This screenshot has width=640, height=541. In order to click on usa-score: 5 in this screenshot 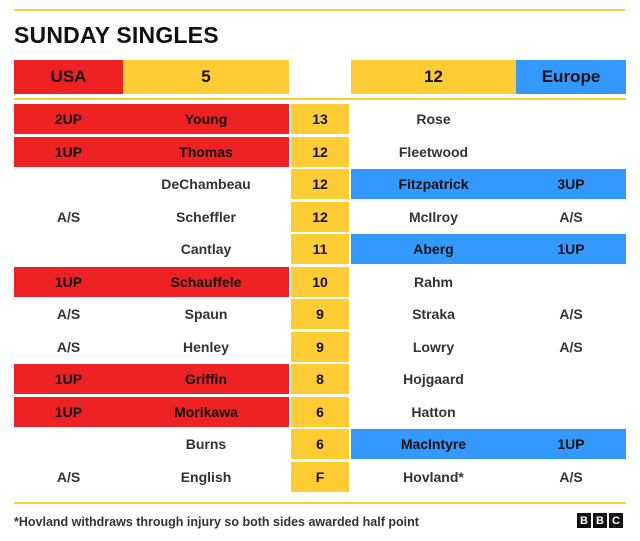, I will do `click(206, 77)`.